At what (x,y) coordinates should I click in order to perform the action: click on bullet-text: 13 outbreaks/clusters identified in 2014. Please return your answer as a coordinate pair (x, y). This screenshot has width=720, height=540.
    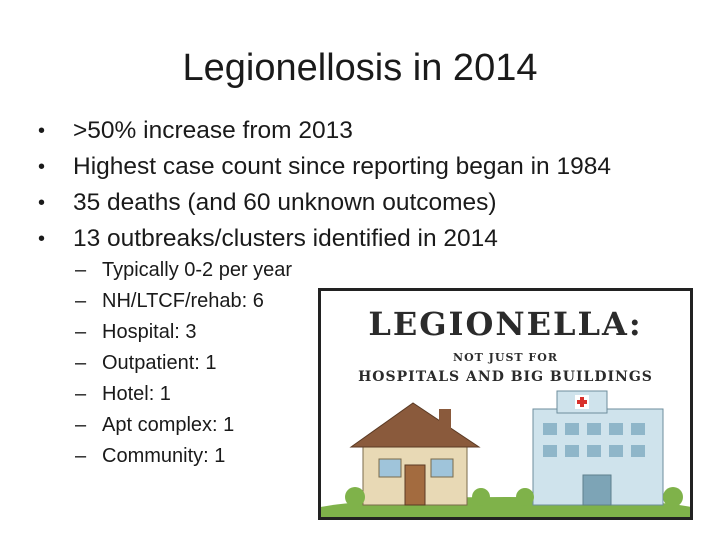
    Looking at the image, I should click on (285, 238).